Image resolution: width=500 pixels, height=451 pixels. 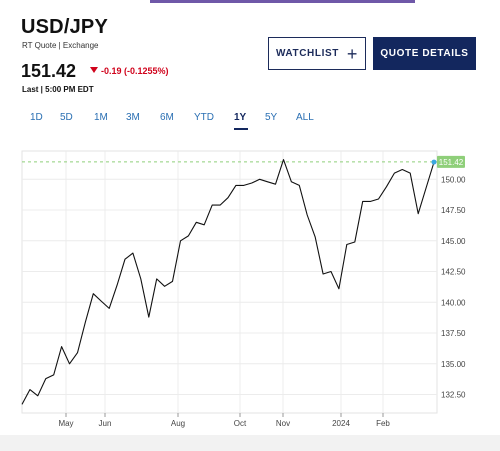 I want to click on x-tick-label: Jun, so click(x=105, y=423).